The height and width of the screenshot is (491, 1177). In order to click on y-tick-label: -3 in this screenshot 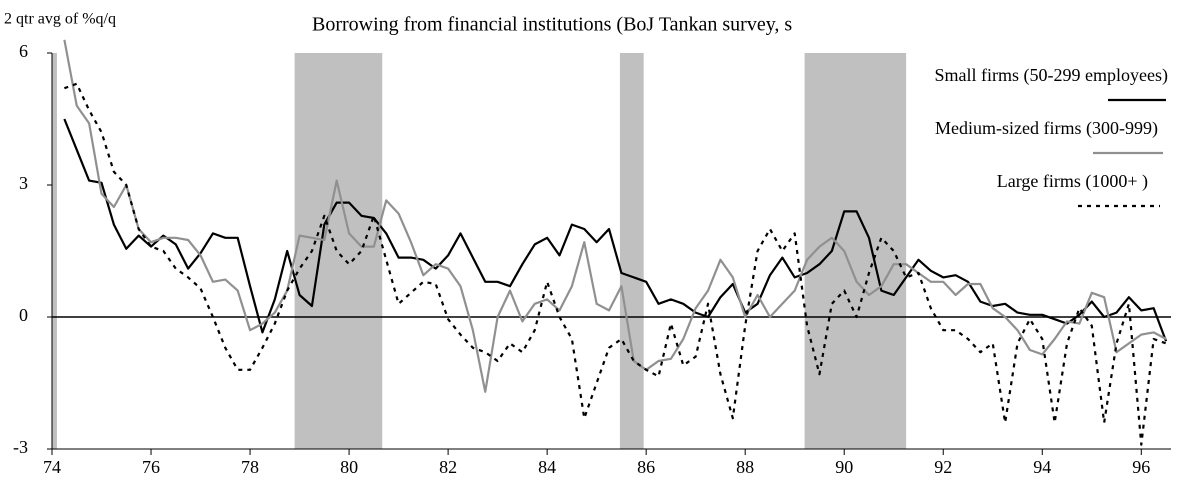, I will do `click(20, 447)`.